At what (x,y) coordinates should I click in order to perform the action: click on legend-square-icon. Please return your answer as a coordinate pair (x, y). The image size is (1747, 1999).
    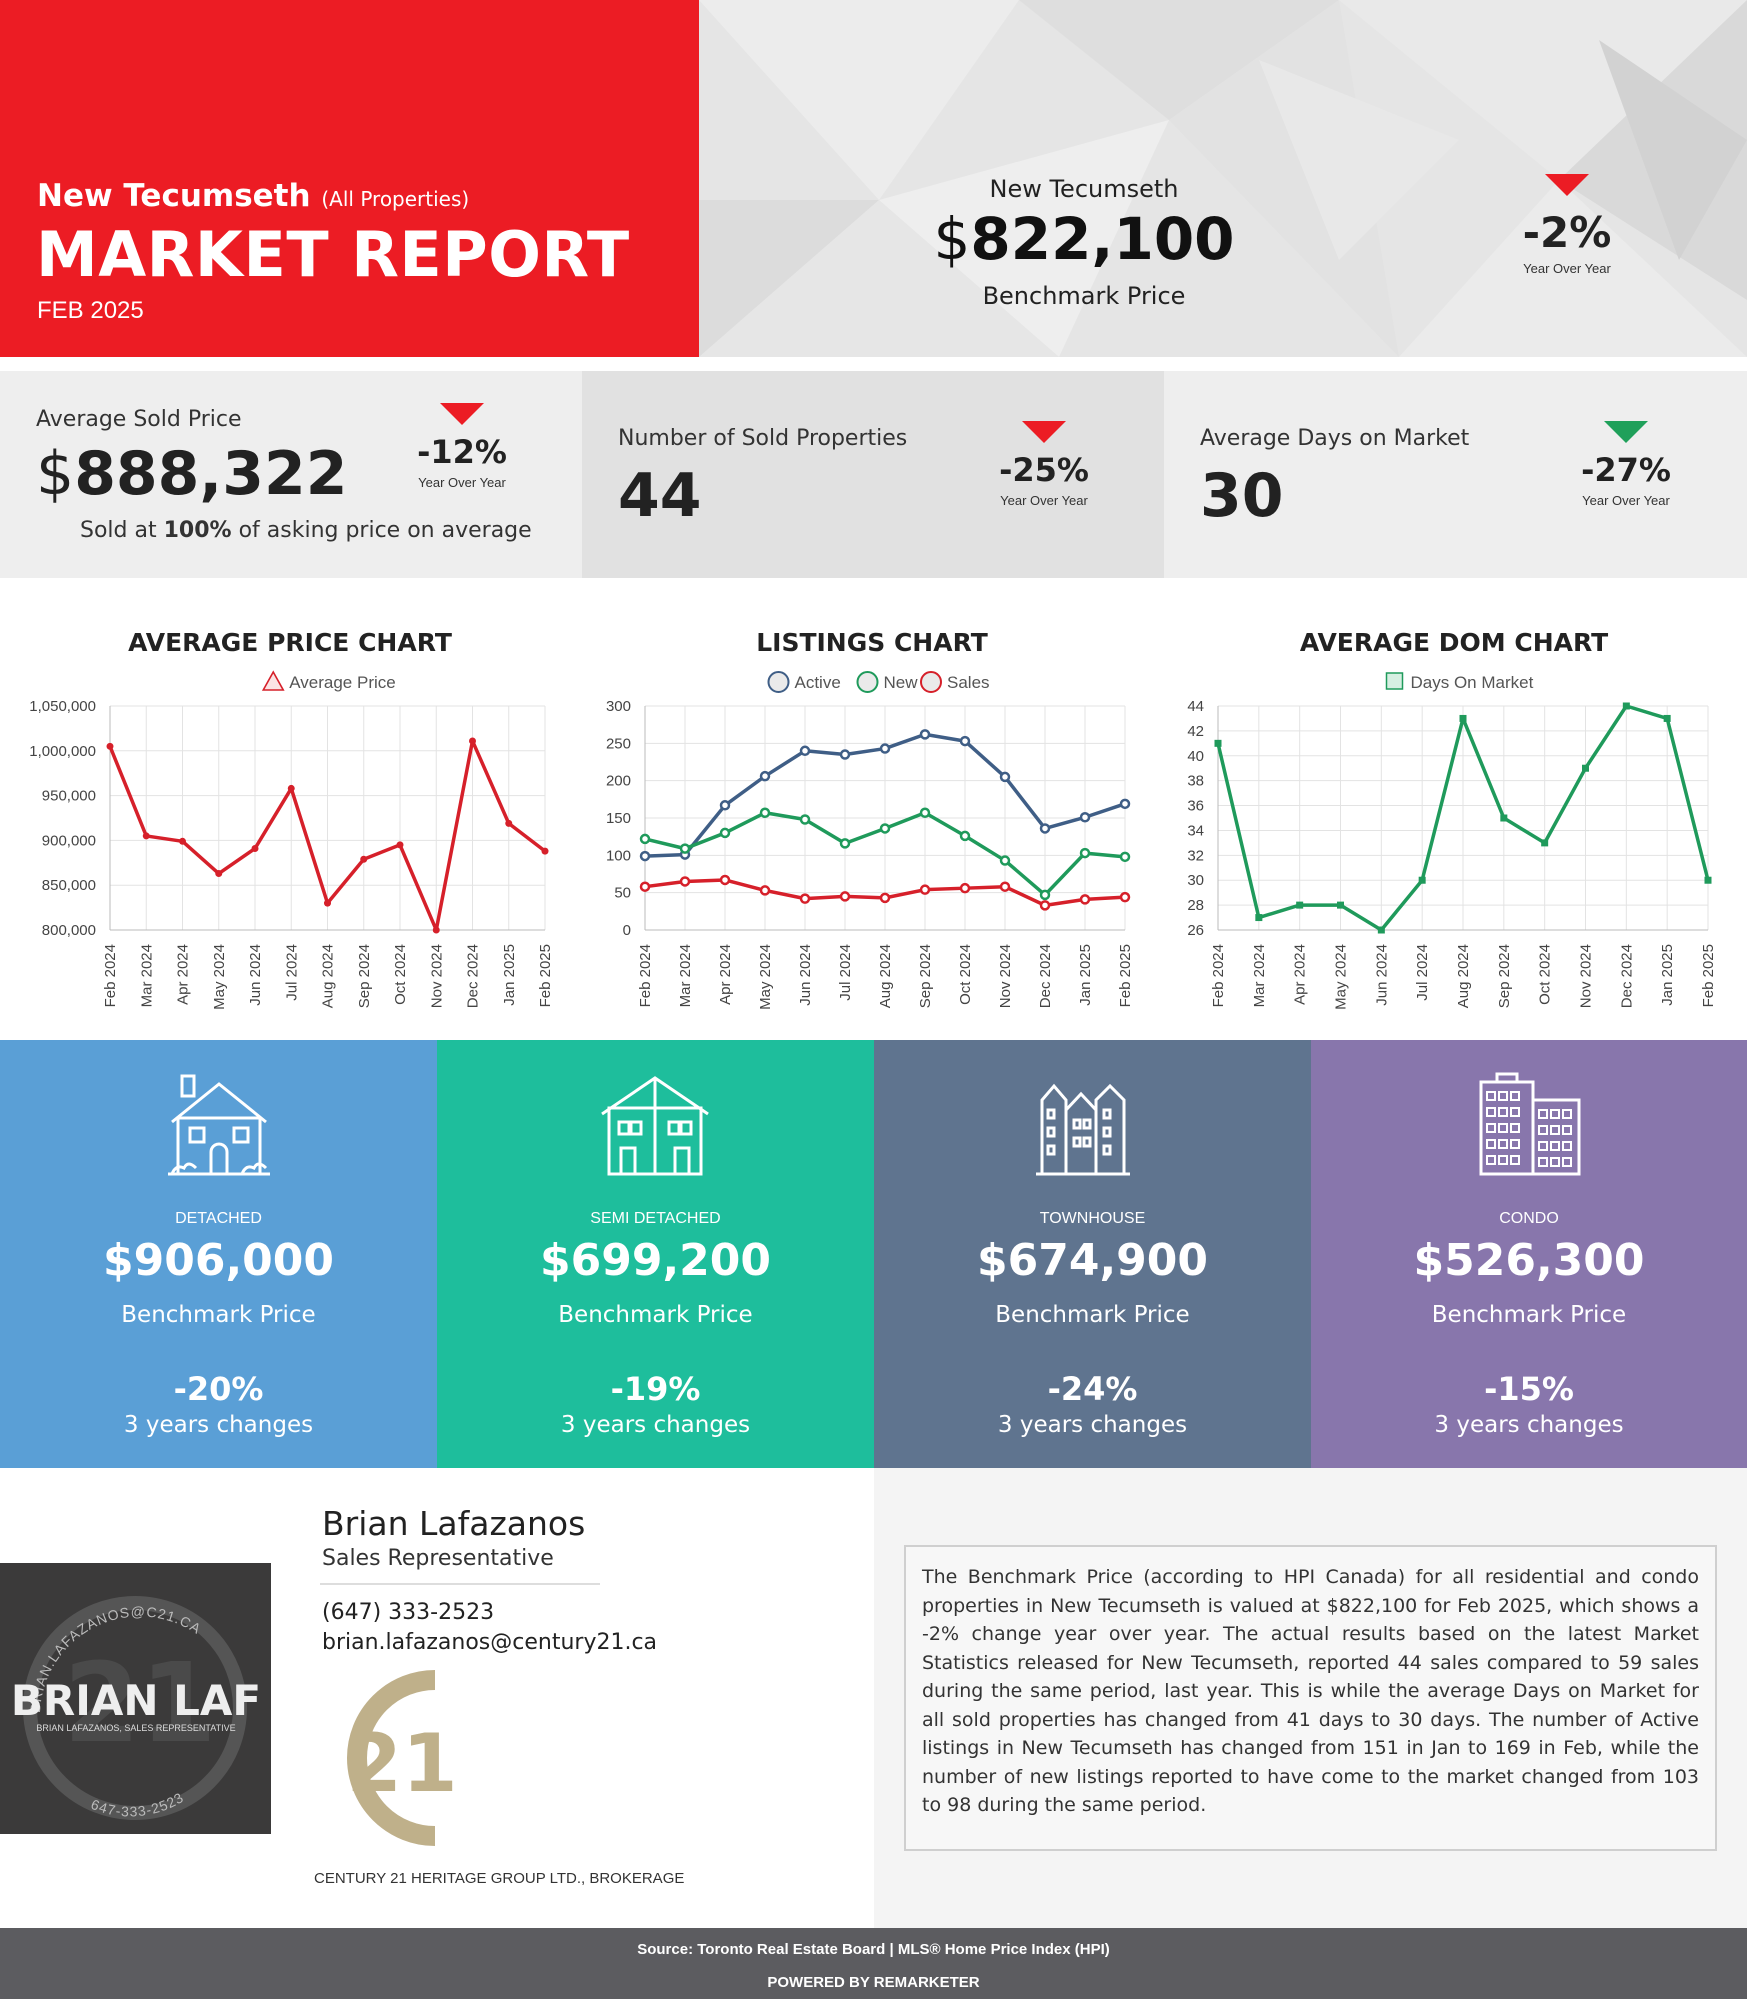
    Looking at the image, I should click on (1394, 681).